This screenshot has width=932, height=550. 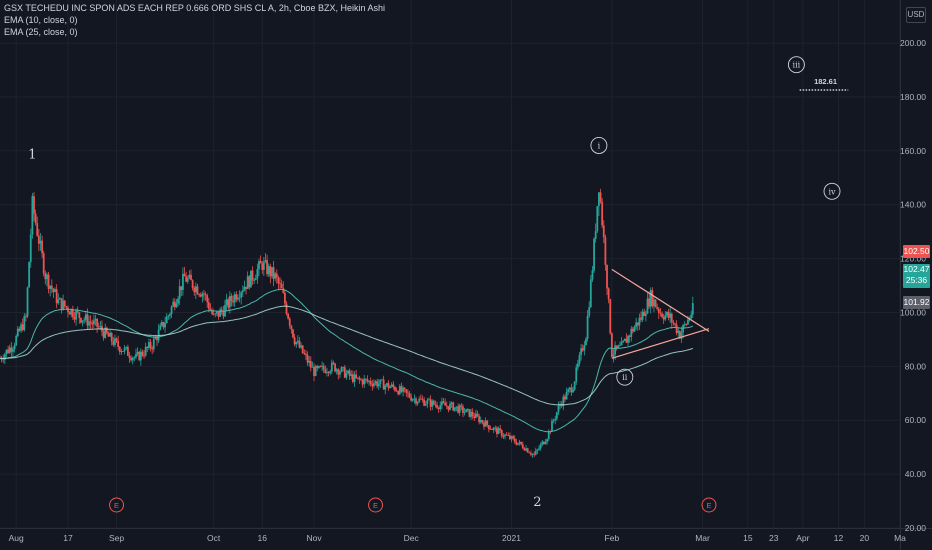 I want to click on target-label: 182.61, so click(x=825, y=81).